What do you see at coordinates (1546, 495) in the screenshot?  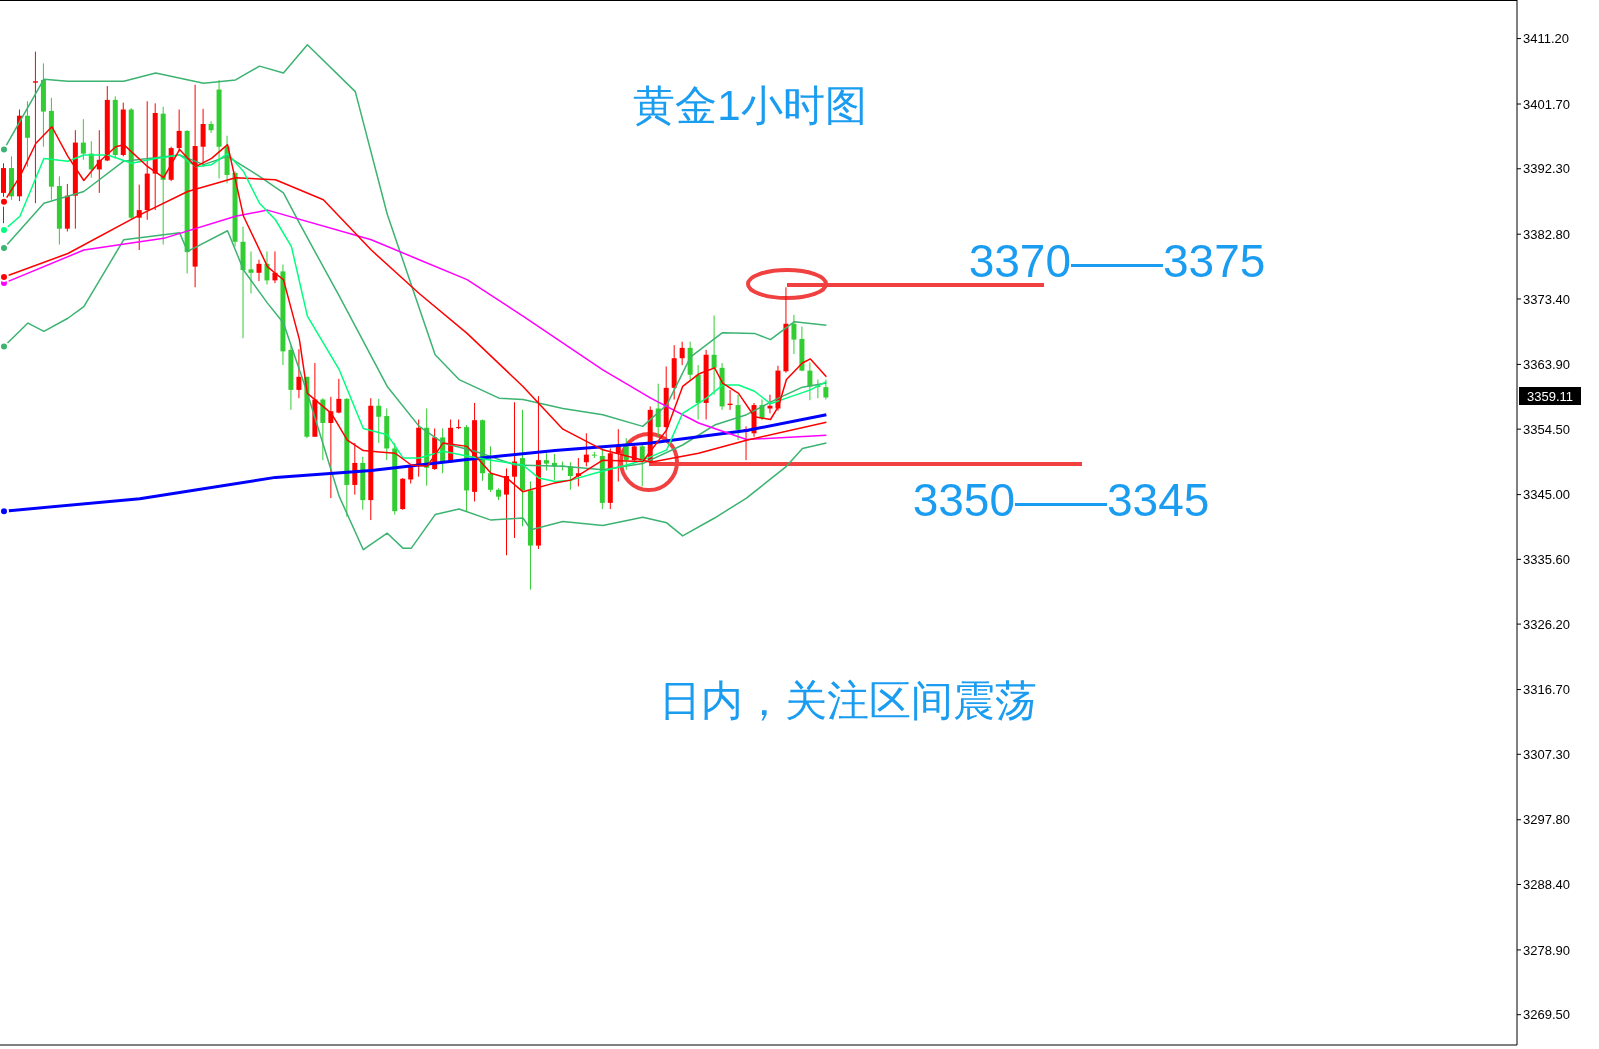 I see `y-tick-label: 3345.00` at bounding box center [1546, 495].